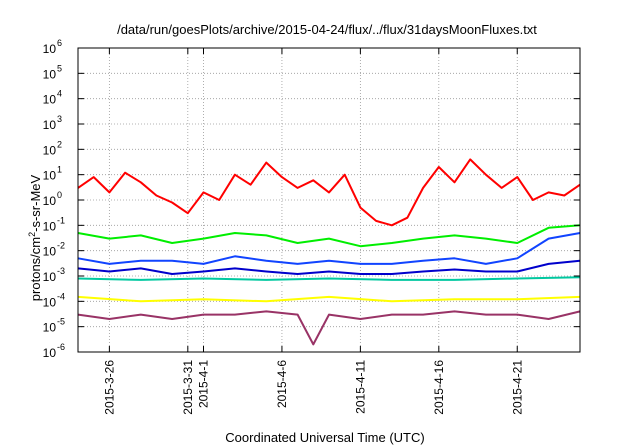  Describe the element at coordinates (61, 296) in the screenshot. I see `y-tick-label-exponent: -4` at that location.